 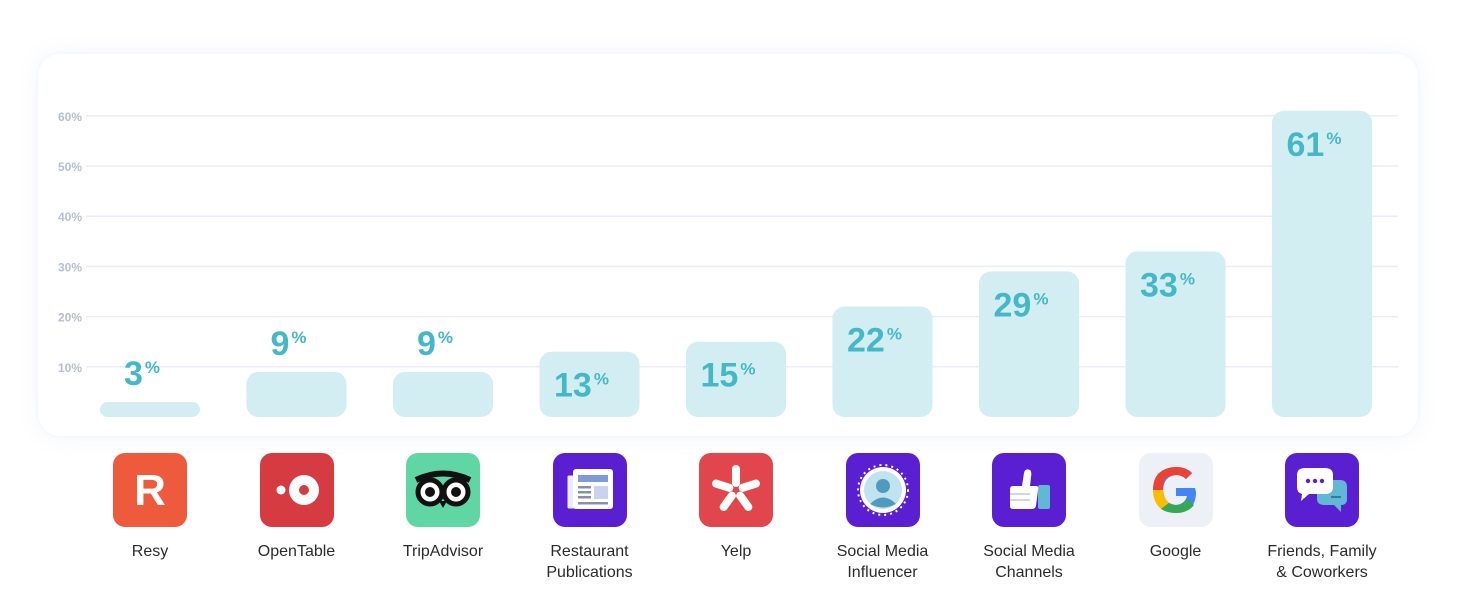 What do you see at coordinates (1175, 490) in the screenshot?
I see `google-icon` at bounding box center [1175, 490].